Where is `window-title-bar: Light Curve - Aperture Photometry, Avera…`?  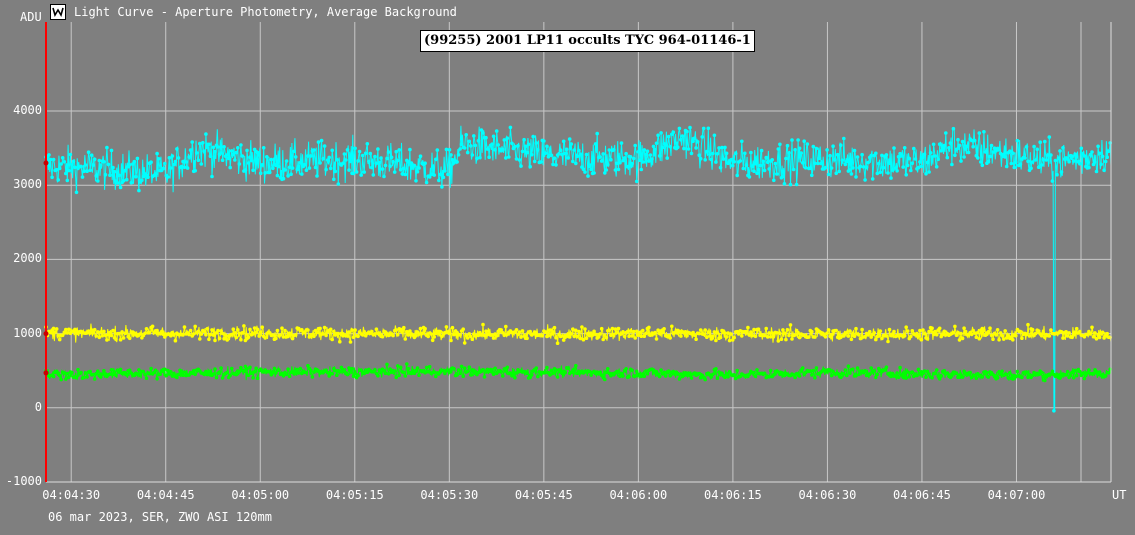 window-title-bar: Light Curve - Aperture Photometry, Avera… is located at coordinates (253, 12).